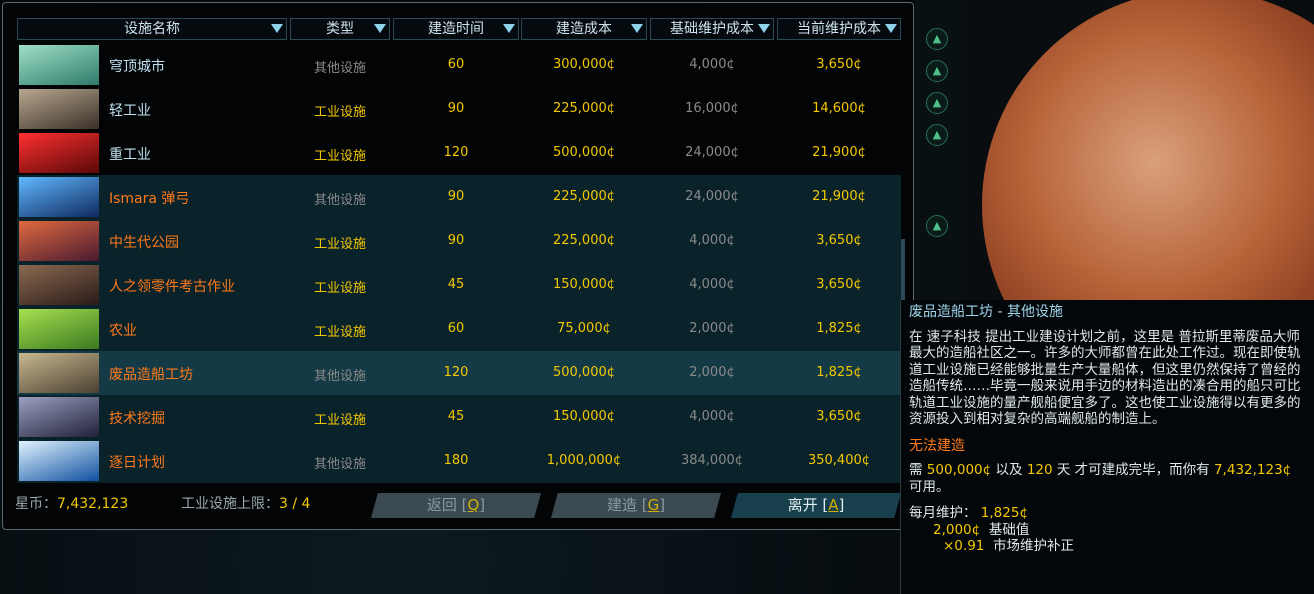 The image size is (1314, 594). I want to click on facility-name: 农业, so click(123, 331).